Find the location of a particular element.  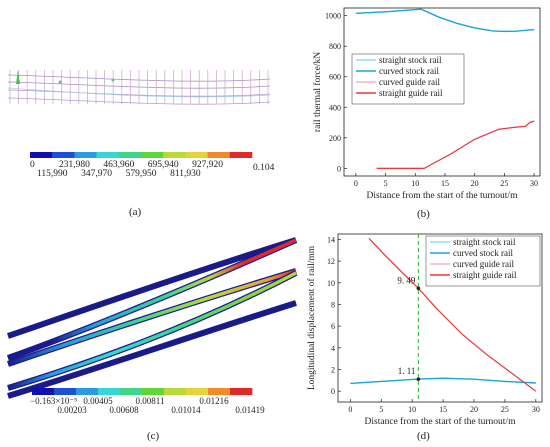

scale-label: 231,980 is located at coordinates (74, 165).